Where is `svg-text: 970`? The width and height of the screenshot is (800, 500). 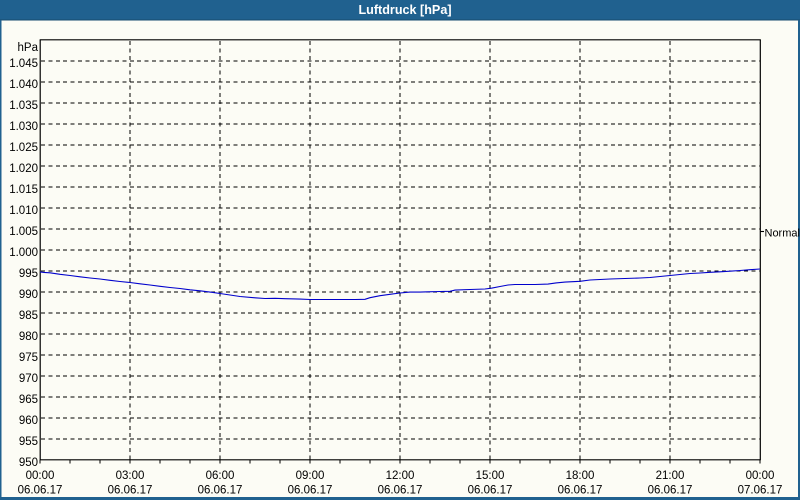 svg-text: 970 is located at coordinates (28, 379).